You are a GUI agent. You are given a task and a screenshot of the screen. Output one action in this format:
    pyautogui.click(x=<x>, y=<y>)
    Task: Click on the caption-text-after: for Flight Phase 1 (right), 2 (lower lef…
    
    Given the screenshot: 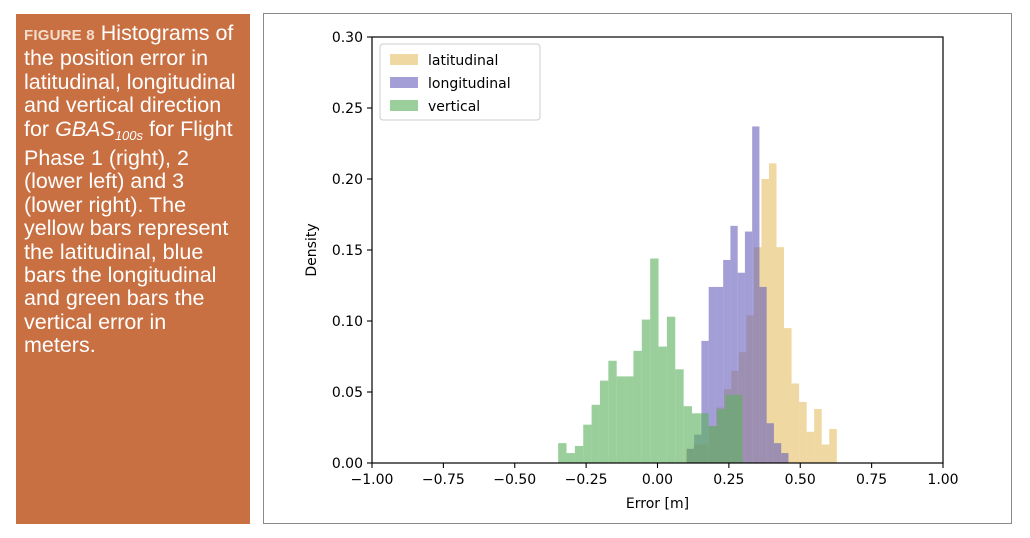 What is the action you would take?
    pyautogui.click(x=128, y=237)
    